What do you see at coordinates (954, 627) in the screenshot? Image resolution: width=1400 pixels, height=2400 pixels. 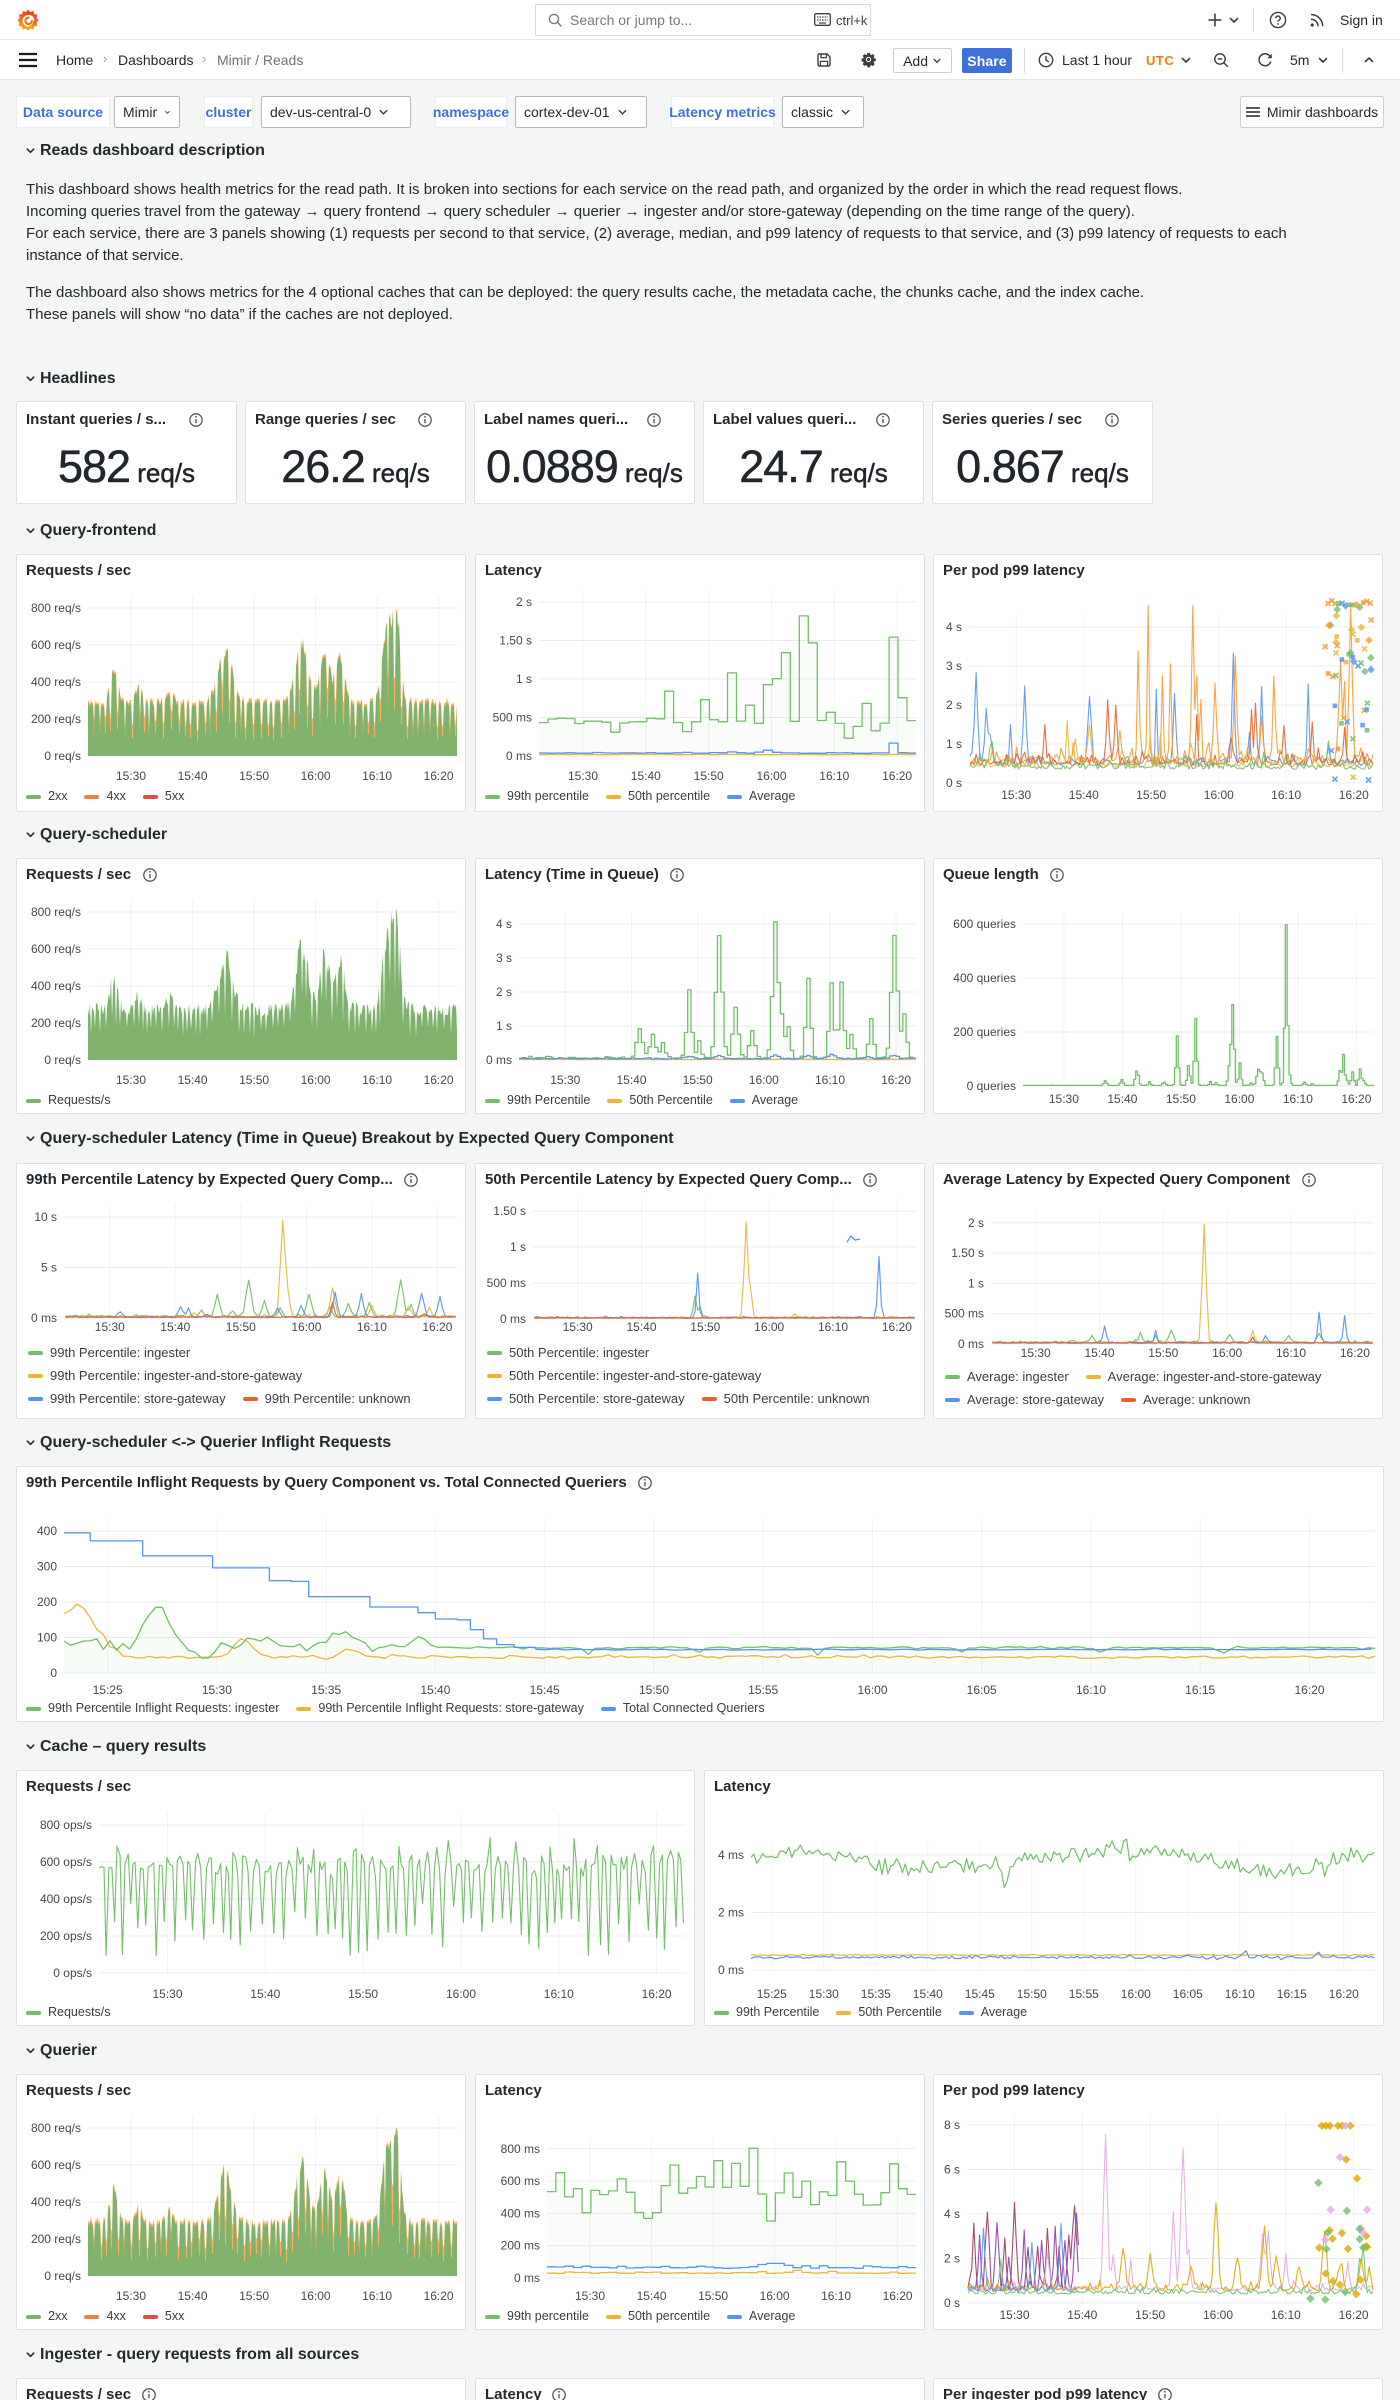 I see `svg-text: 4 s` at bounding box center [954, 627].